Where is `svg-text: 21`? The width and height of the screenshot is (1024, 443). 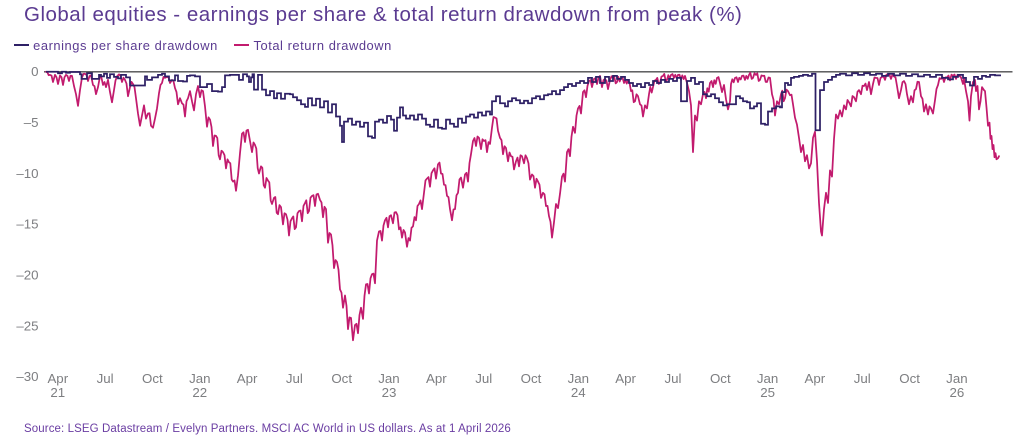 svg-text: 21 is located at coordinates (57, 392).